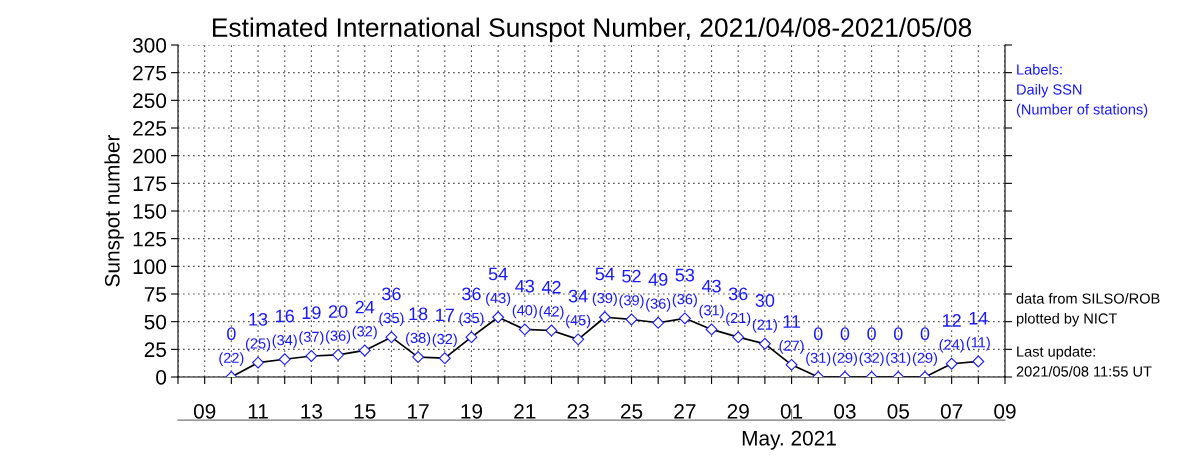 Image resolution: width=1181 pixels, height=472 pixels. What do you see at coordinates (685, 411) in the screenshot?
I see `x-tick-label: 27` at bounding box center [685, 411].